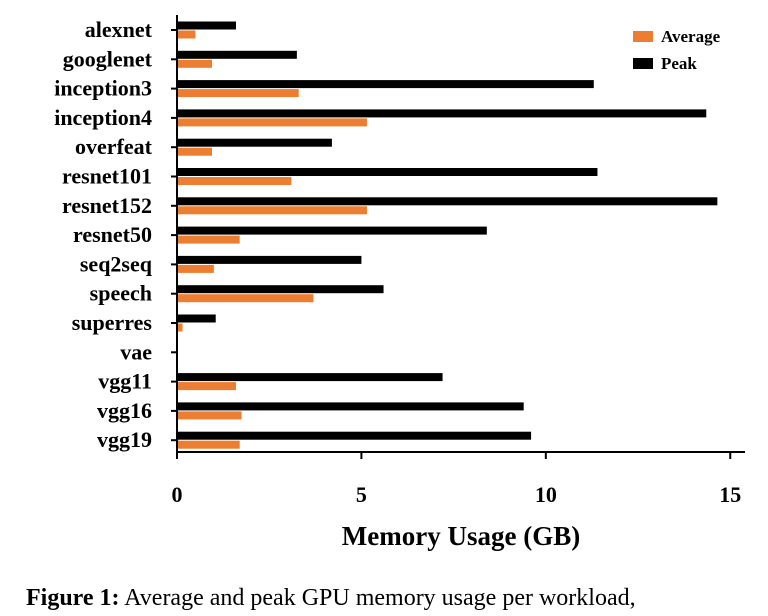 The width and height of the screenshot is (768, 616). What do you see at coordinates (112, 322) in the screenshot?
I see `category-label-superres: superres` at bounding box center [112, 322].